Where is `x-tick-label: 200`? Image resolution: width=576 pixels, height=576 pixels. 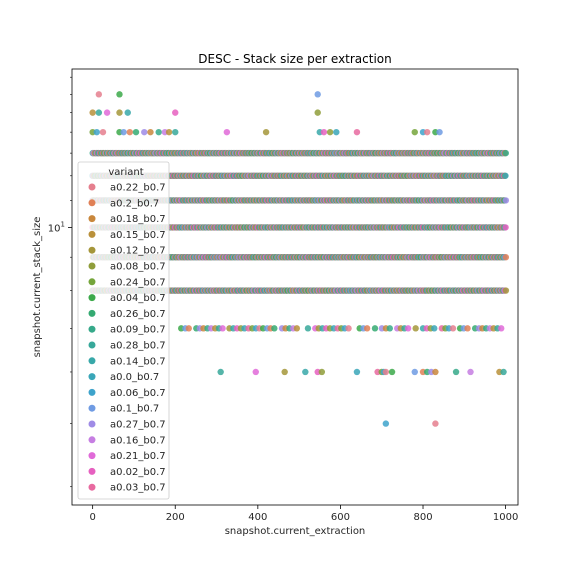 x-tick-label: 200 is located at coordinates (175, 517).